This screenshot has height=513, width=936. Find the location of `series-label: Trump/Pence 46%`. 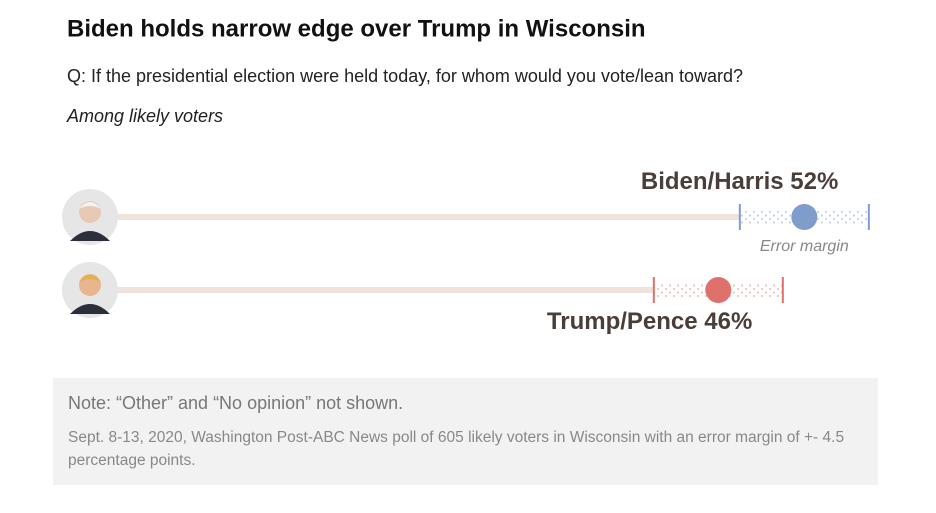

series-label: Trump/Pence 46% is located at coordinates (649, 321).